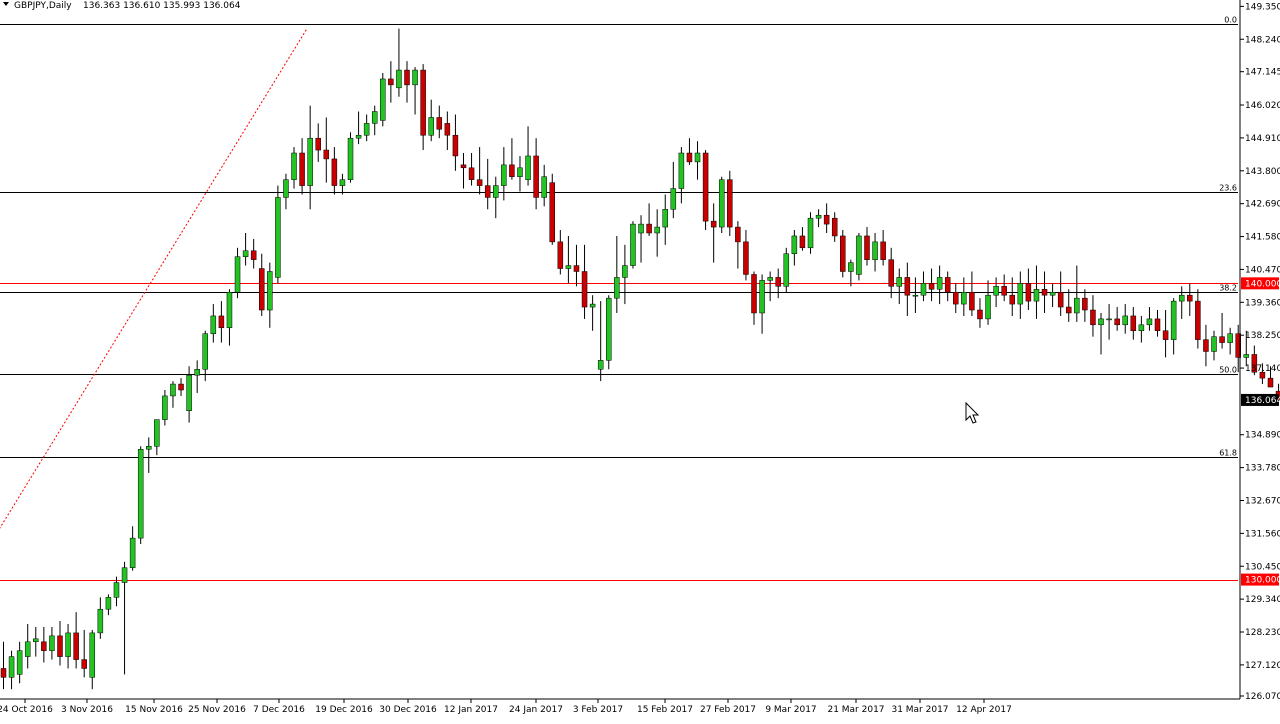 This screenshot has height=724, width=1280. Describe the element at coordinates (1262, 534) in the screenshot. I see `y-tick-label: 131.560` at that location.